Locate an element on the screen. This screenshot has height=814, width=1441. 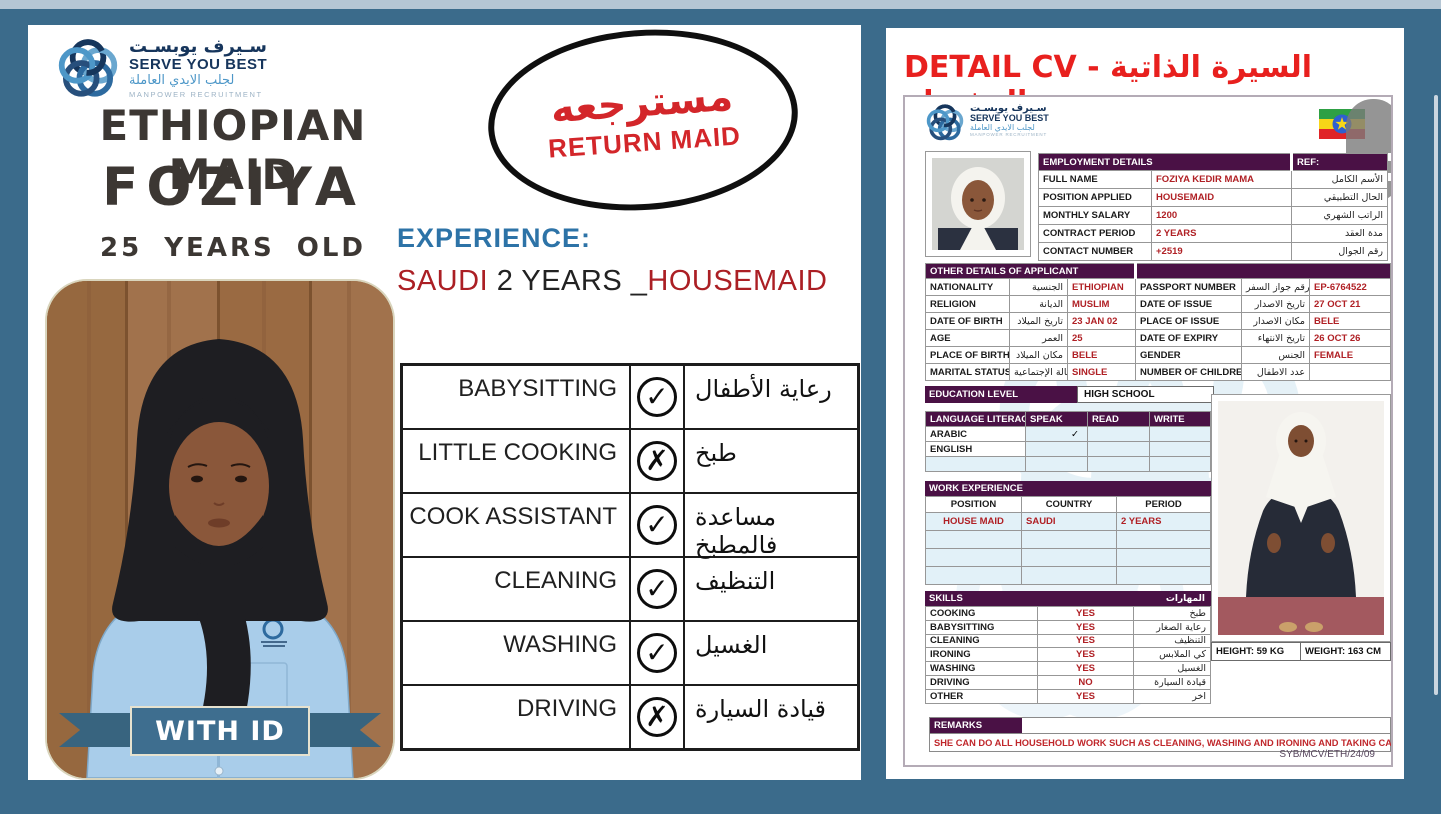
field-label: NUMBER OF CHILDREN is located at coordinates (1188, 372).